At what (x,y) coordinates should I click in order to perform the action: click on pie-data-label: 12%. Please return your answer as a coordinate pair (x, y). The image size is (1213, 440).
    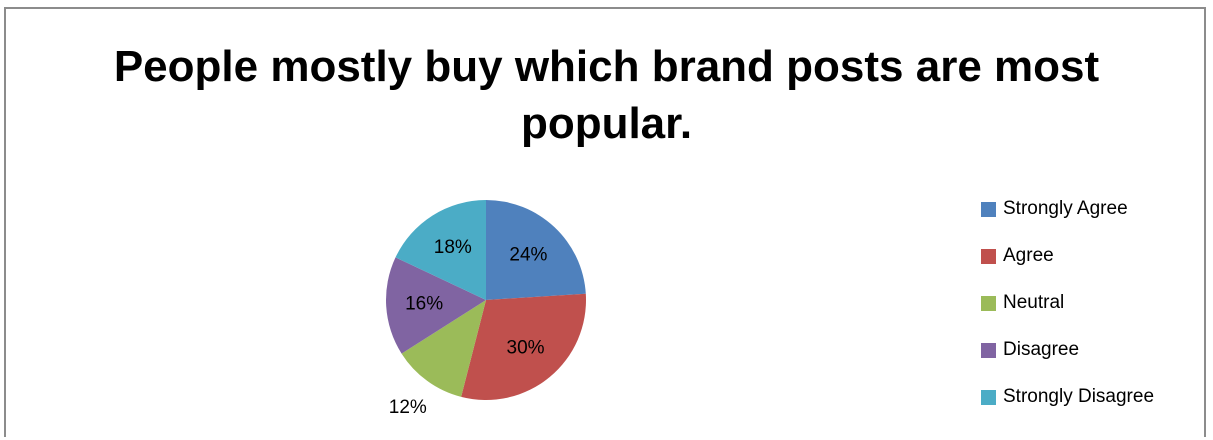
    Looking at the image, I should click on (408, 407).